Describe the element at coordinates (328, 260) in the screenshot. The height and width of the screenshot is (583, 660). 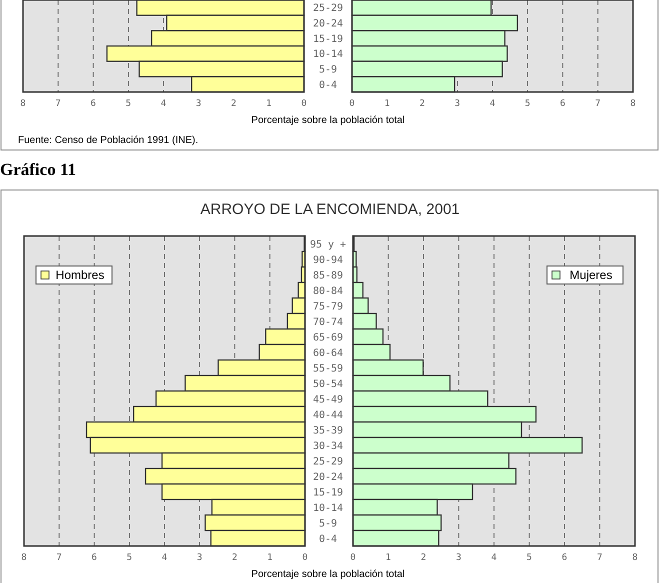
I see `y-tick-label: 90-94` at that location.